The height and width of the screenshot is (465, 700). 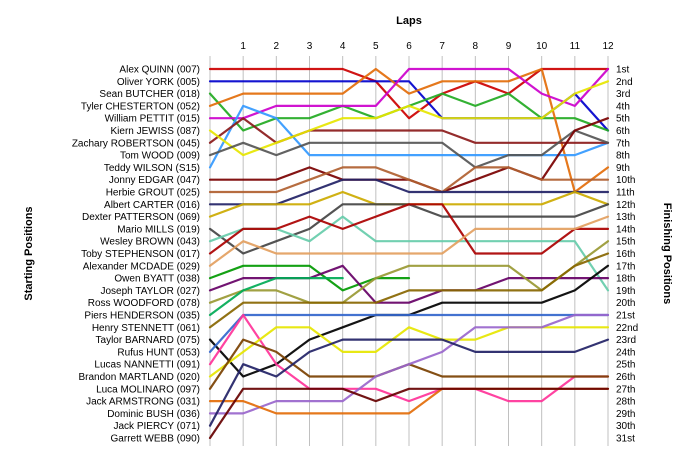 What do you see at coordinates (623, 168) in the screenshot?
I see `finishing-position-label: 9th` at bounding box center [623, 168].